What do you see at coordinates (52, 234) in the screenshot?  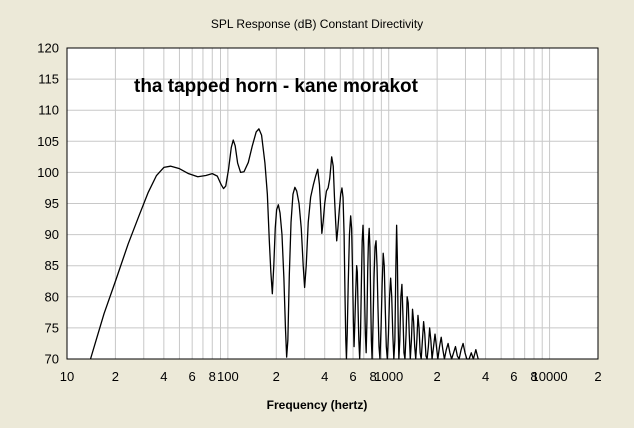 I see `y-tick-label: 90` at bounding box center [52, 234].